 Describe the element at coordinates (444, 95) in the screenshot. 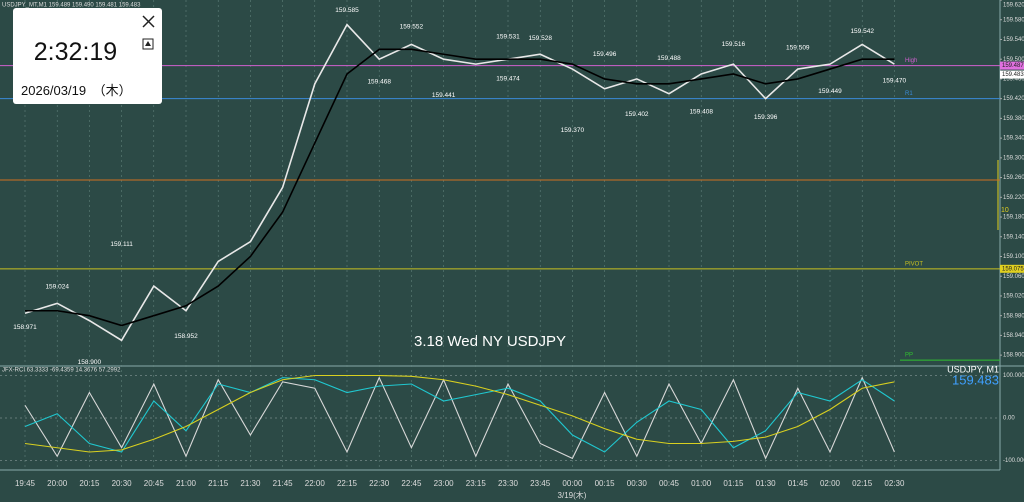

I see `price-annotation: 159.441` at that location.